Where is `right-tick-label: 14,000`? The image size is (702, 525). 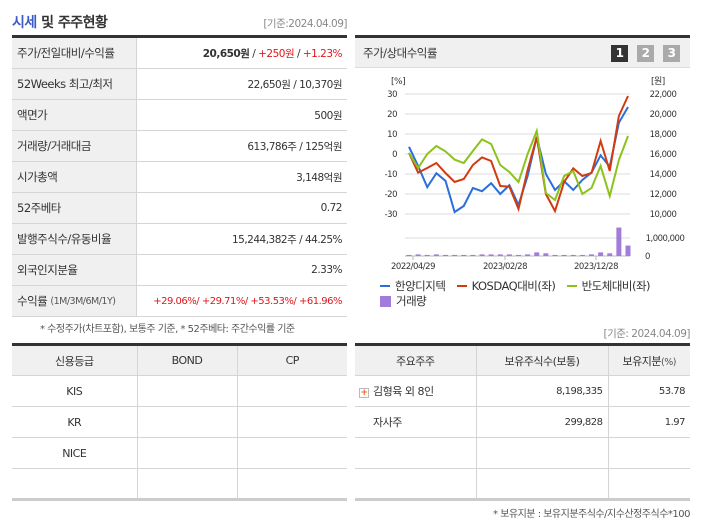
right-tick-label: 14,000 is located at coordinates (663, 175).